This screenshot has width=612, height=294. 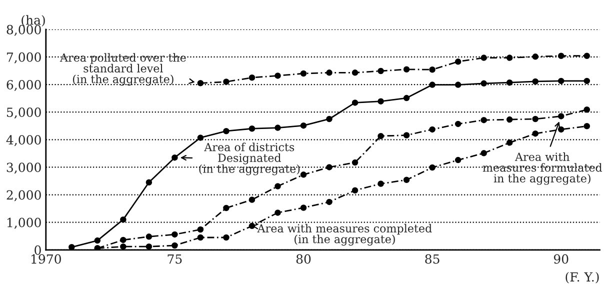 What do you see at coordinates (24, 58) in the screenshot?
I see `y-tick-label: 7,000` at bounding box center [24, 58].